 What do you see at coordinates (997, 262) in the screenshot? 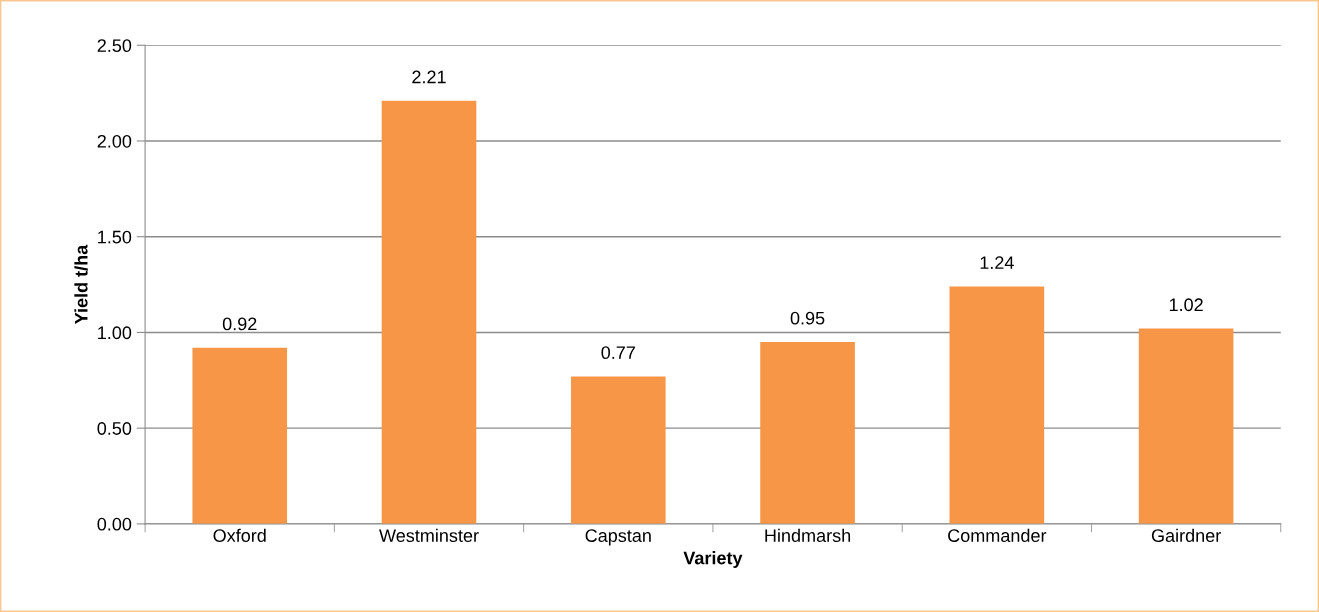
I see `data-label: 1.24` at bounding box center [997, 262].